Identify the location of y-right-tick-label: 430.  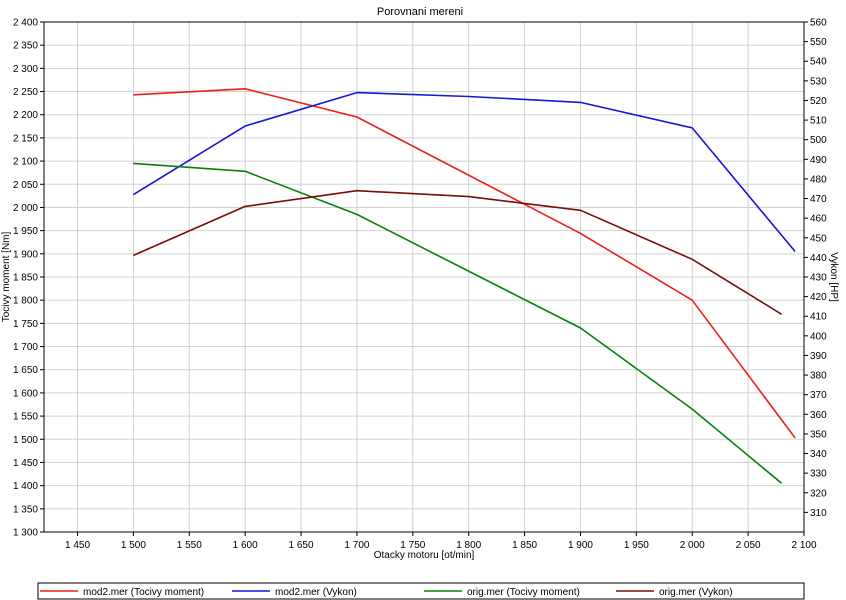
(818, 278).